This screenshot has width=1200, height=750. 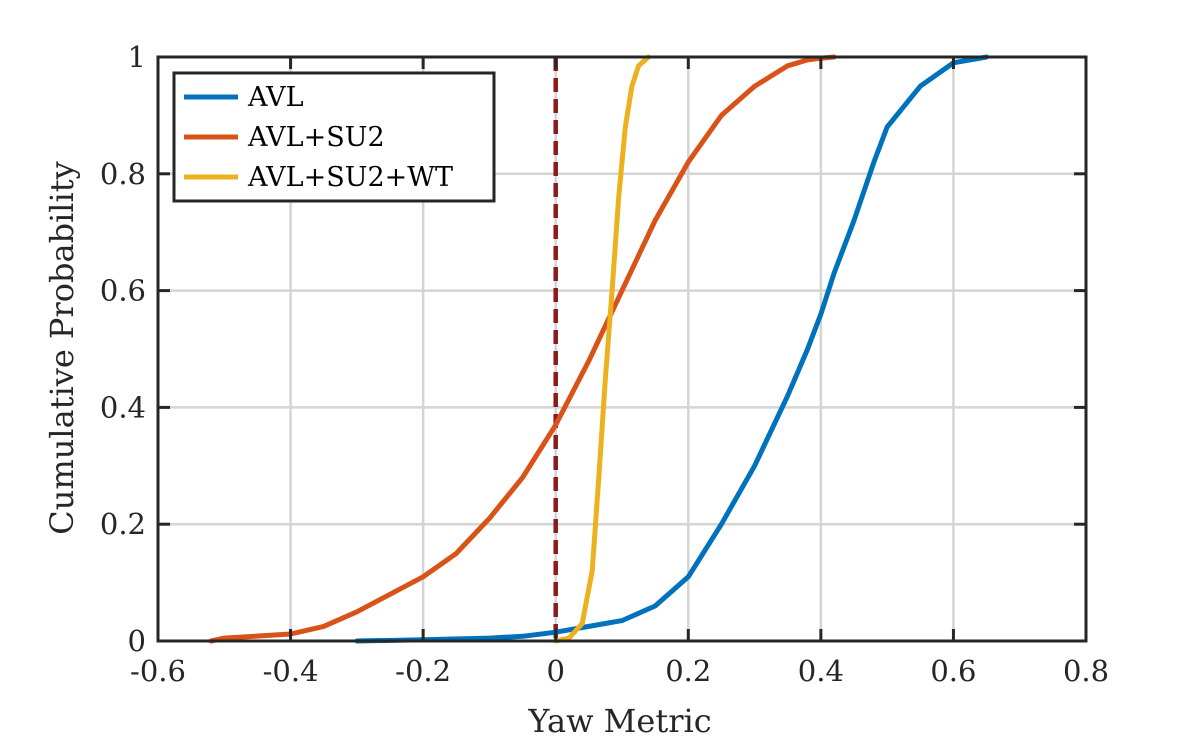 What do you see at coordinates (123, 524) in the screenshot?
I see `y-tick-label: 0.2` at bounding box center [123, 524].